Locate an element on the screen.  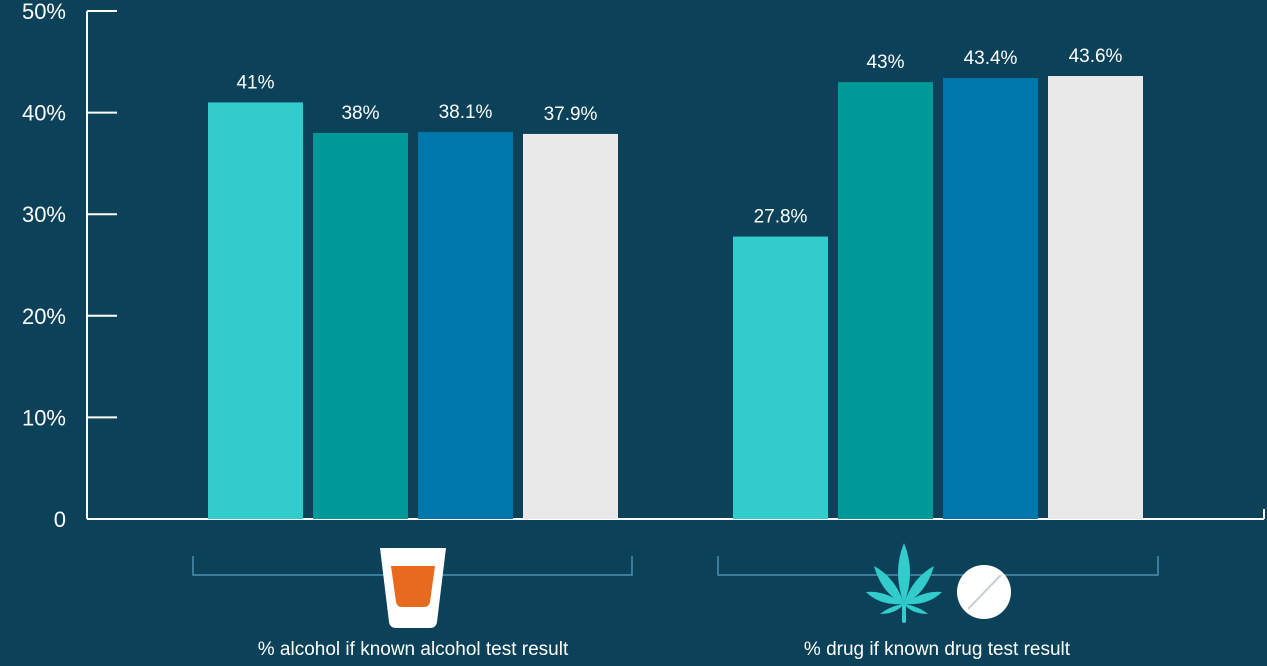
bar-value-label: 38% is located at coordinates (360, 113).